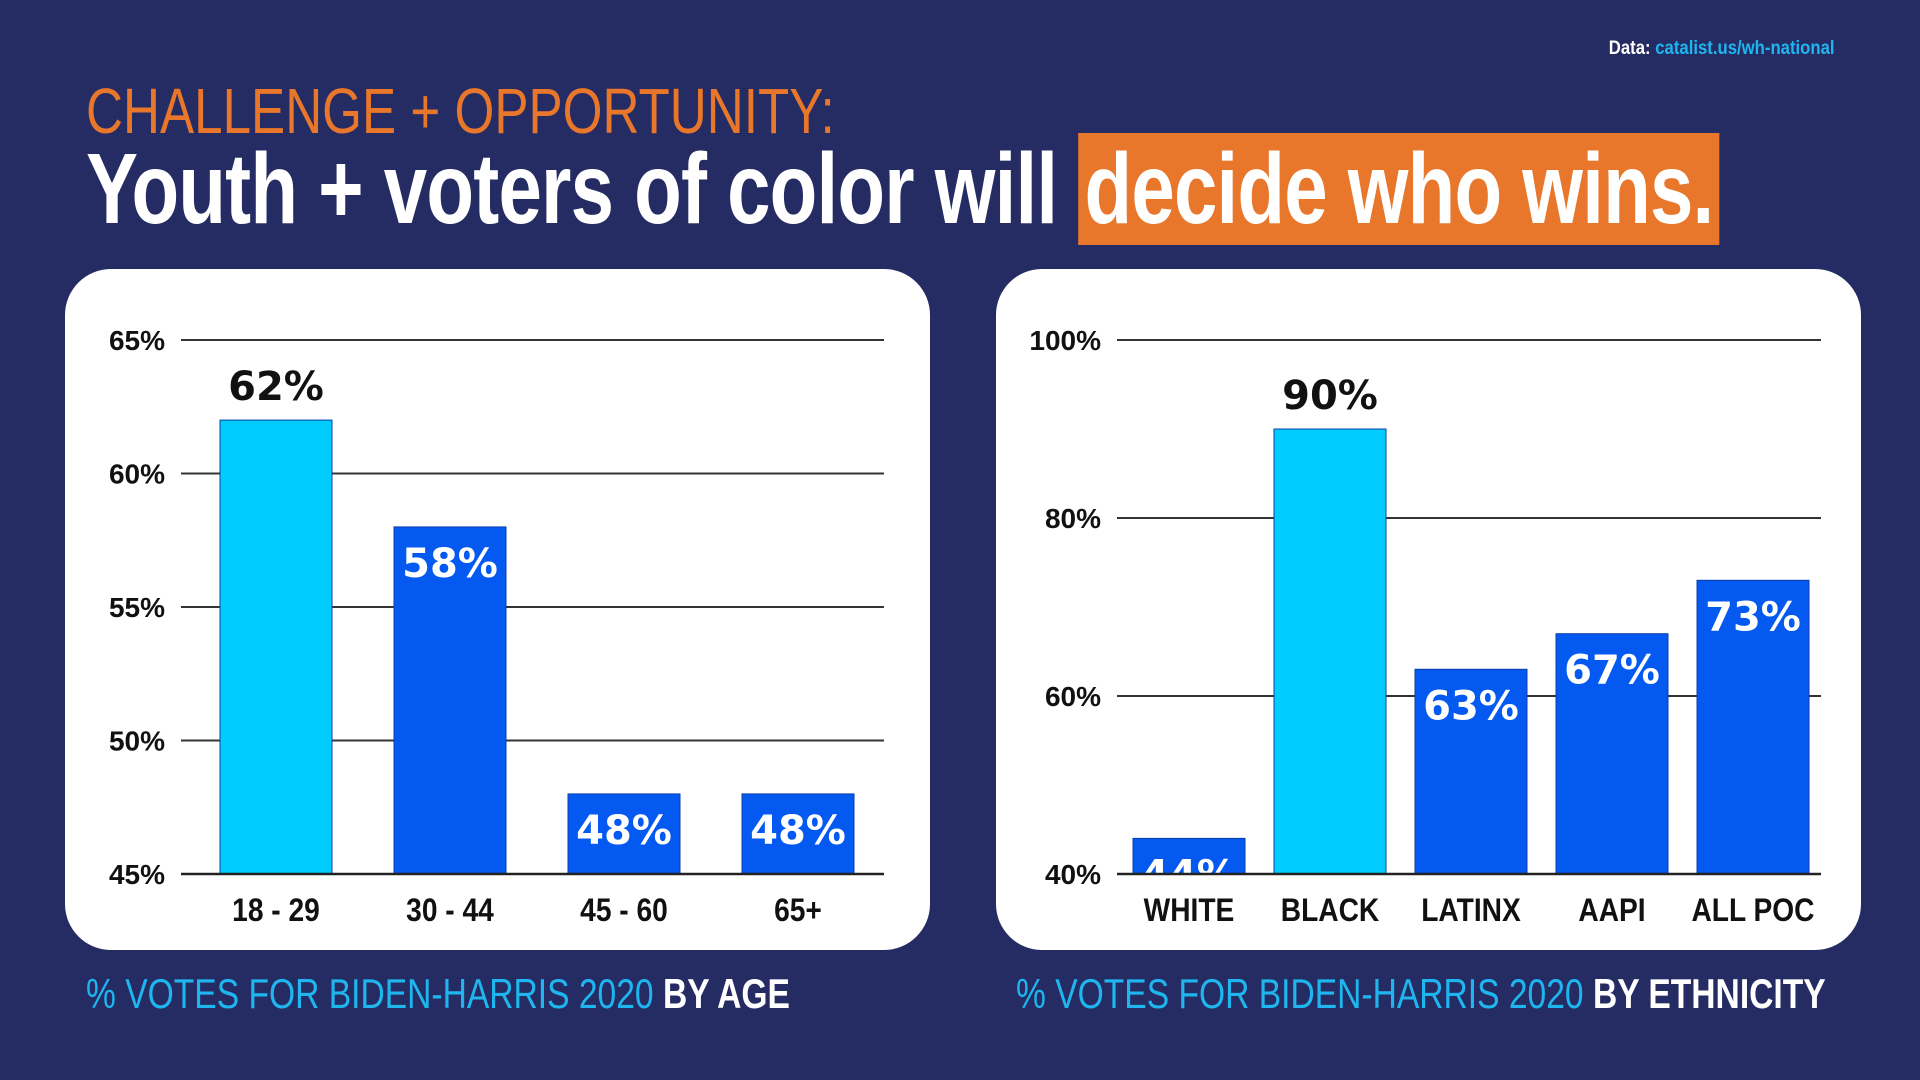 This screenshot has height=1080, width=1920. What do you see at coordinates (1709, 993) in the screenshot?
I see `caption-emphasis: BY ETHNICITY` at bounding box center [1709, 993].